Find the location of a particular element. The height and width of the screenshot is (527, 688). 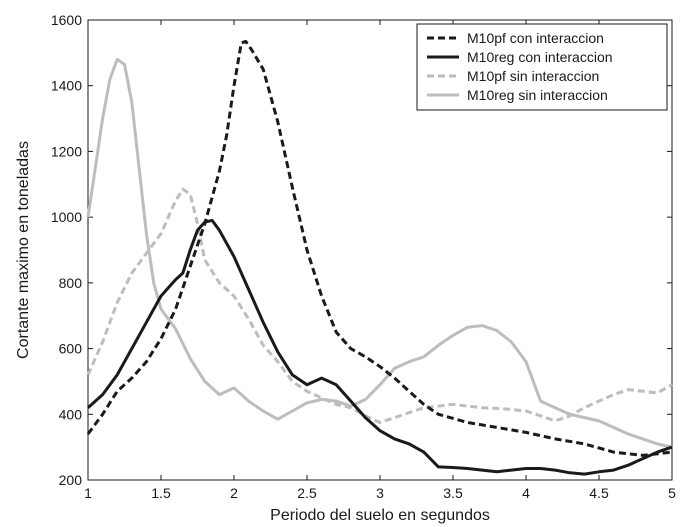

x-tick-label: 2.5 is located at coordinates (307, 493).